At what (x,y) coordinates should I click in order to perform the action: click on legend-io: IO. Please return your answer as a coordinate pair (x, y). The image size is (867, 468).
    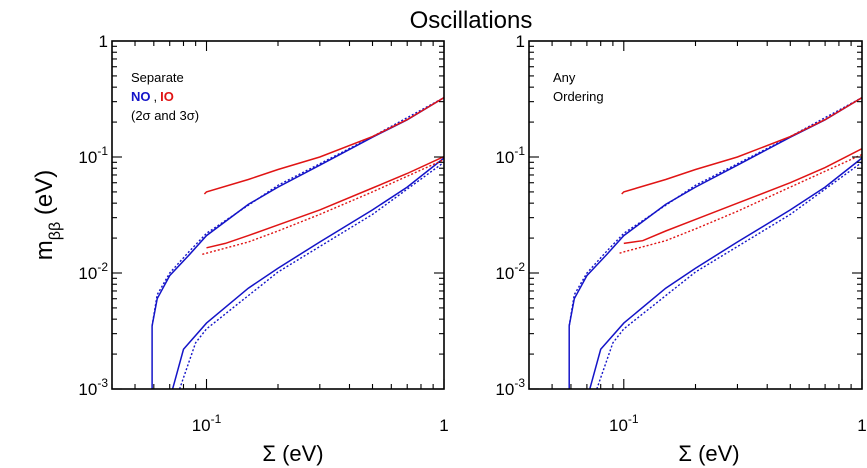
    Looking at the image, I should click on (167, 96).